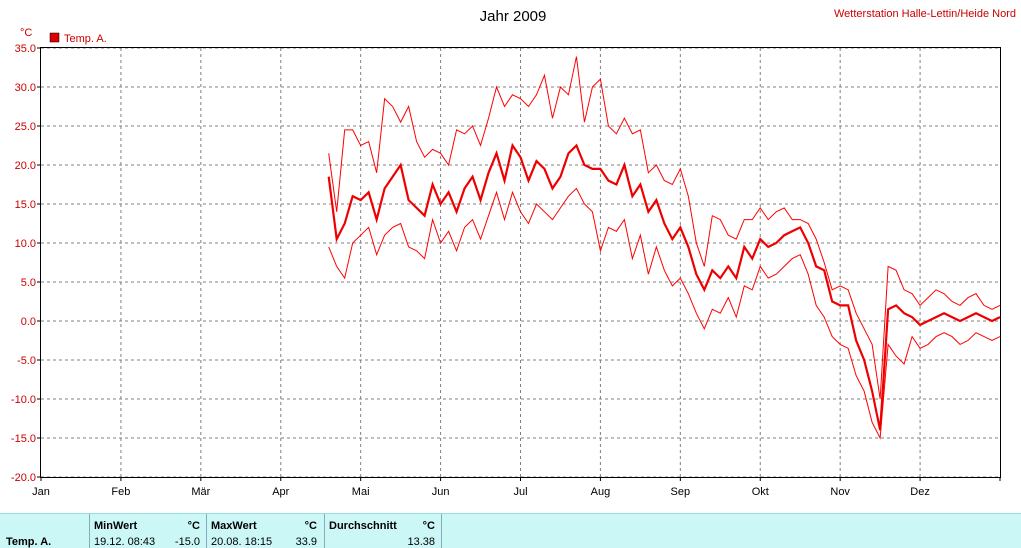 The image size is (1021, 548). I want to click on x-tick-label: Feb, so click(120, 492).